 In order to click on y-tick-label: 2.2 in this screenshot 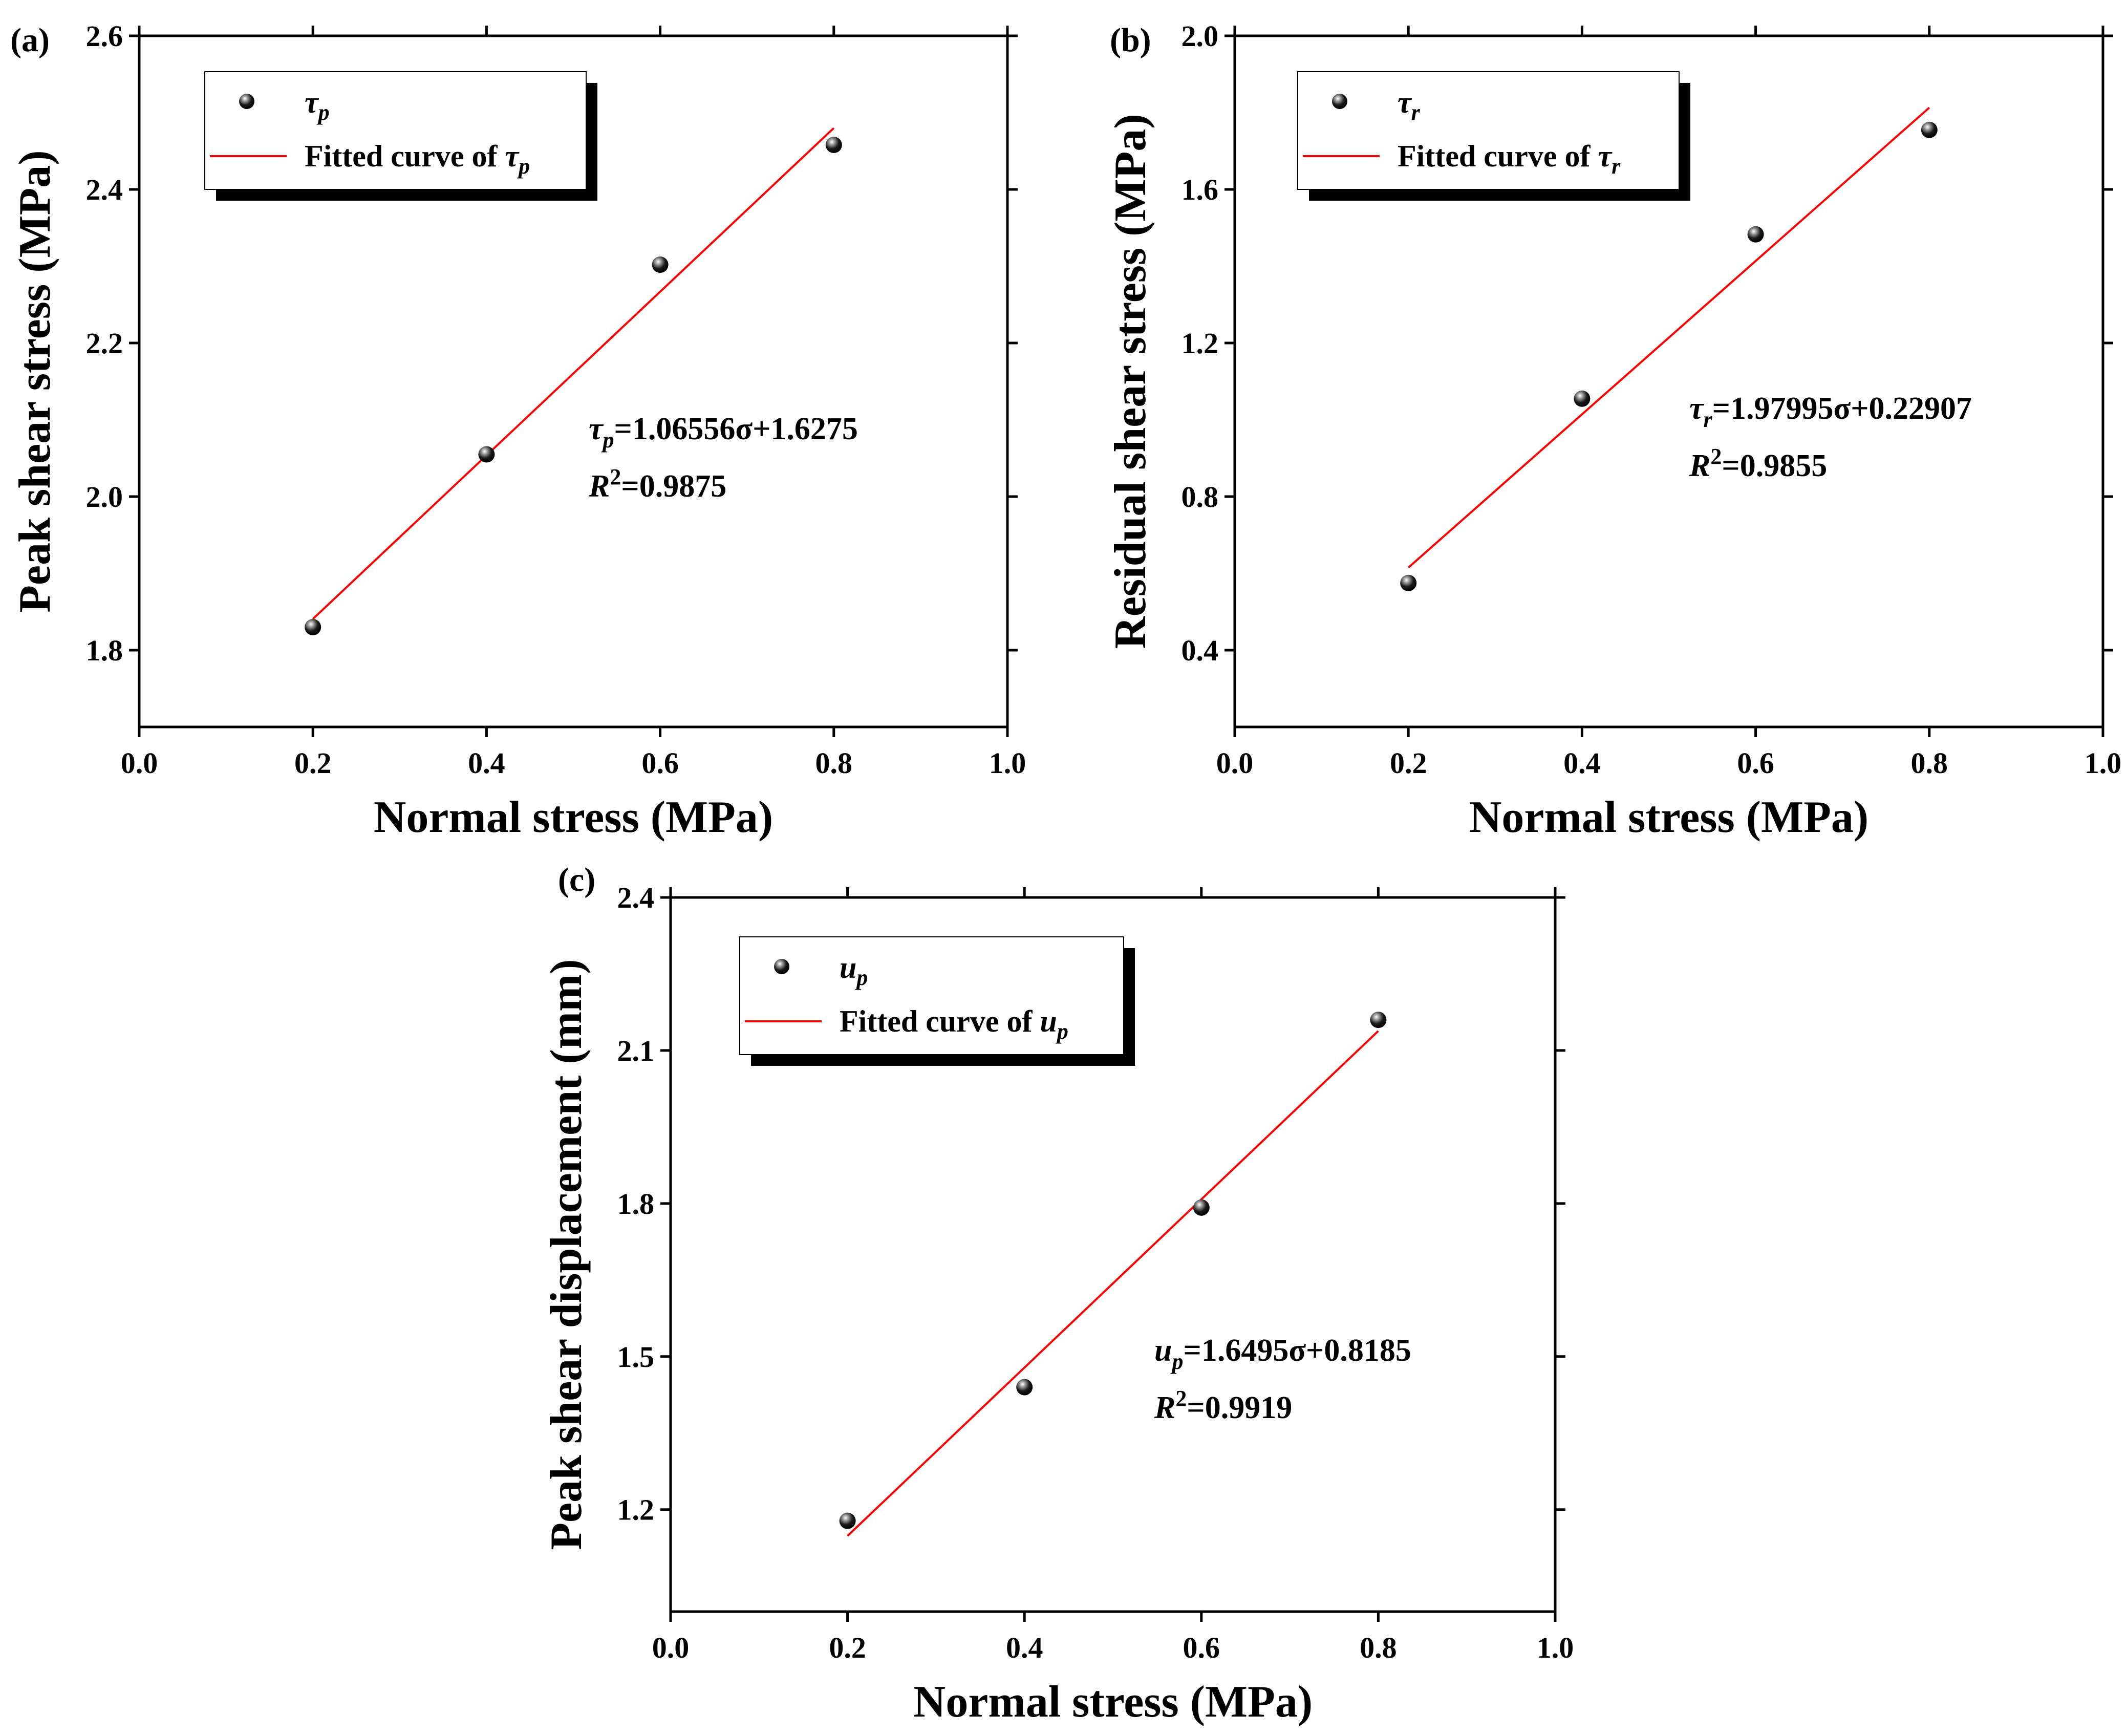, I will do `click(104, 343)`.